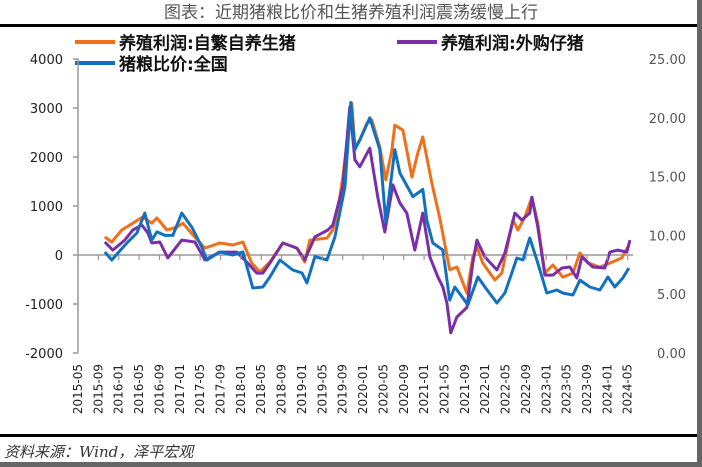 This screenshot has height=467, width=702. What do you see at coordinates (348, 435) in the screenshot?
I see `source-divider` at bounding box center [348, 435].